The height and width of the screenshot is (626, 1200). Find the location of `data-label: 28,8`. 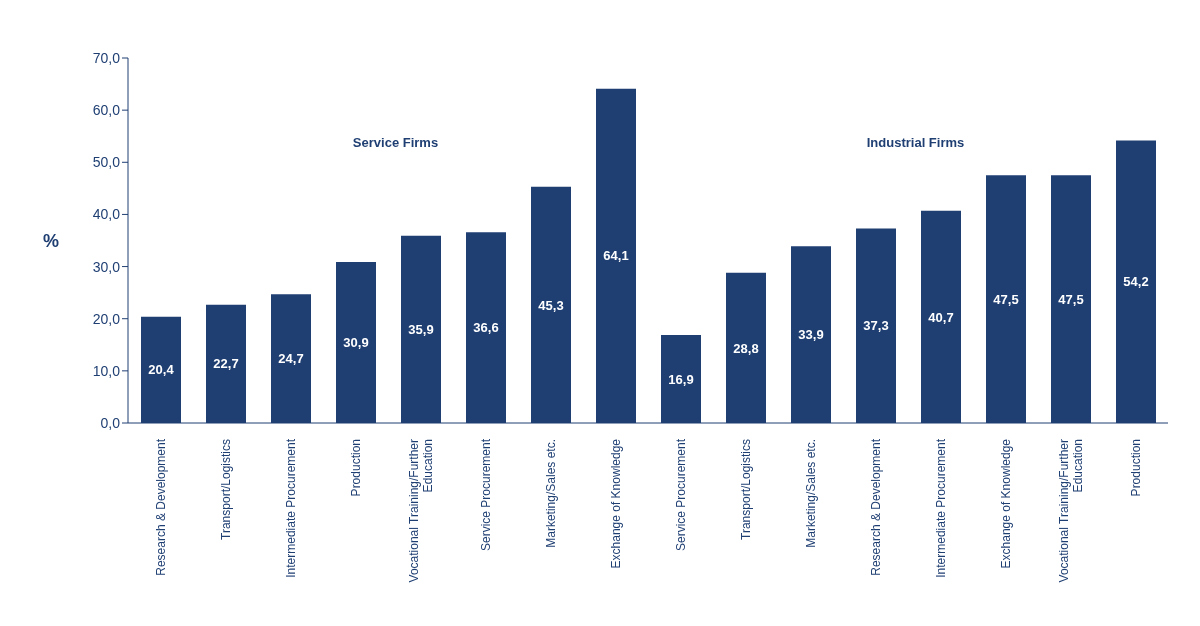

data-label: 28,8 is located at coordinates (746, 348).